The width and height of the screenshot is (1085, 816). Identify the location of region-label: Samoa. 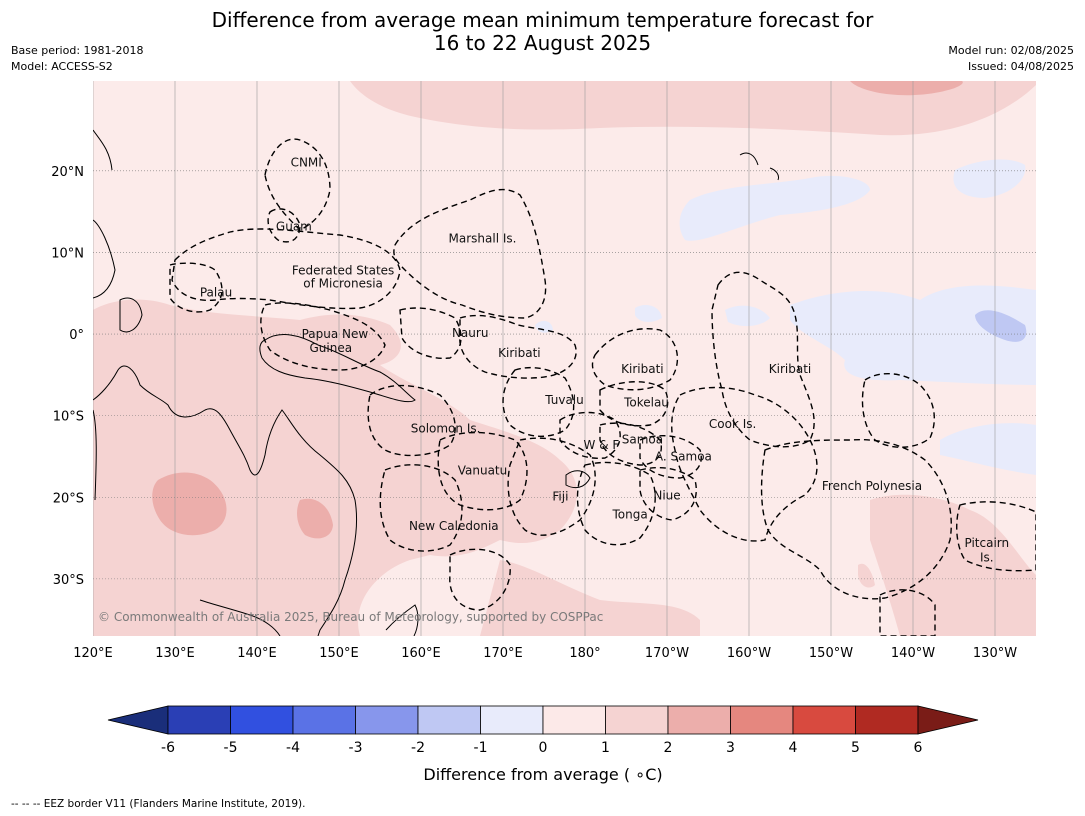
(642, 439).